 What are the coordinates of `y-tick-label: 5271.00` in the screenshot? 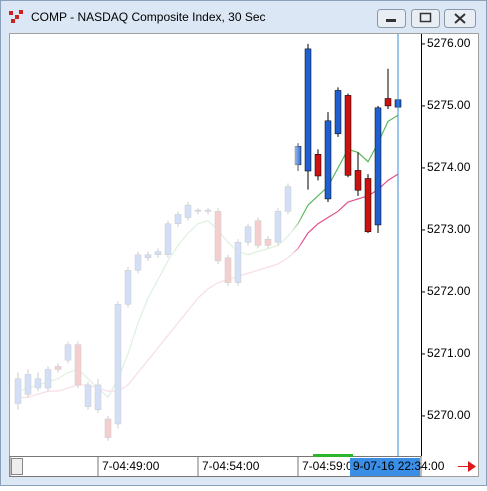 It's located at (449, 353).